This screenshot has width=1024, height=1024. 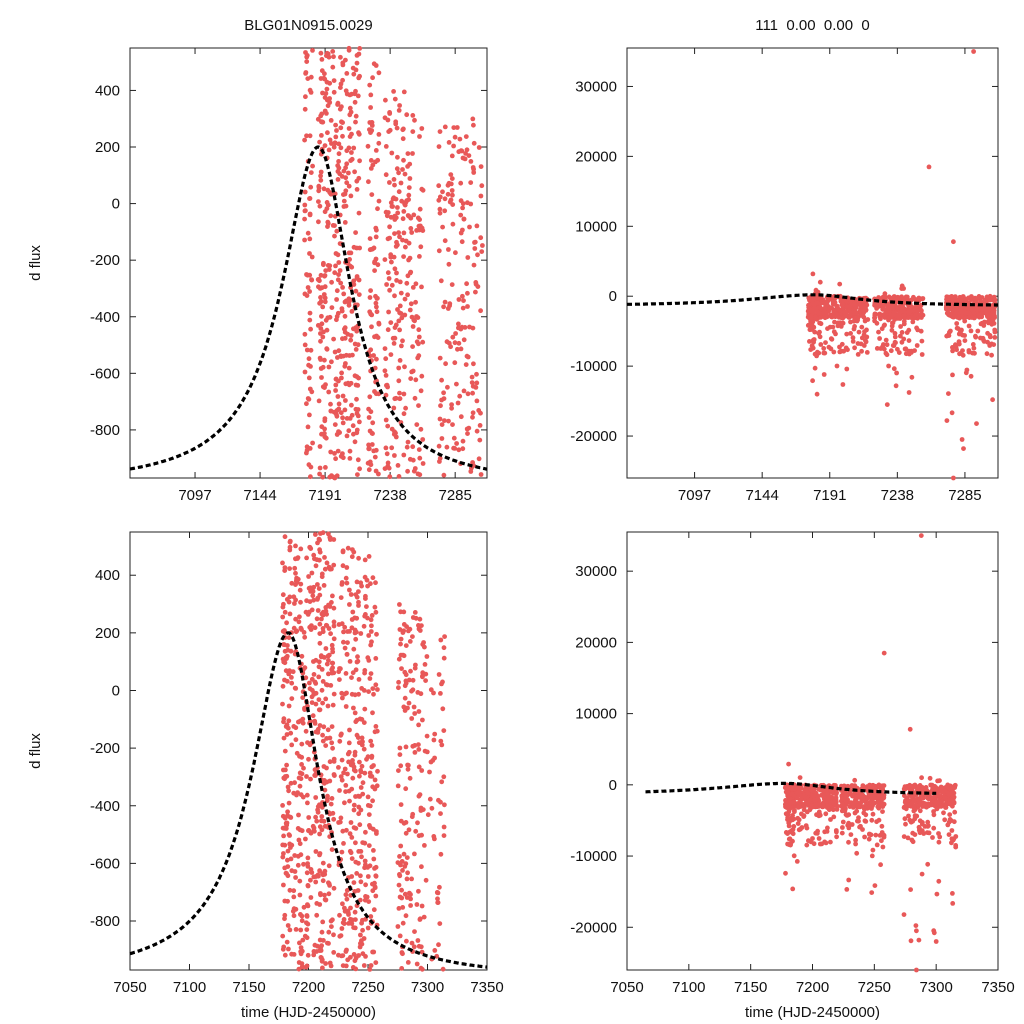 I want to click on x-tick-label: 7144, so click(x=761, y=495).